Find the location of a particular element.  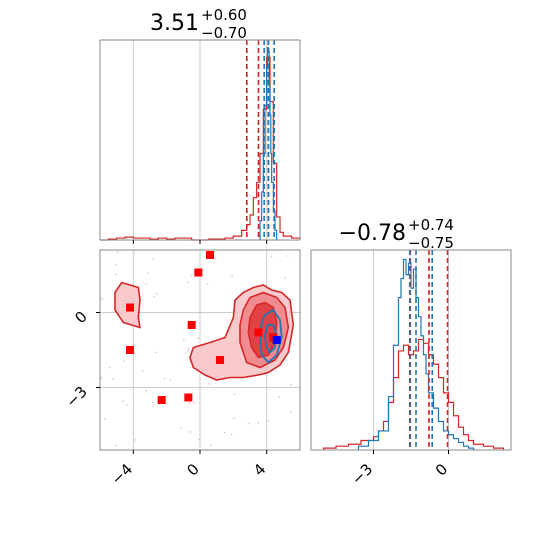

hist-blue-series is located at coordinates (416, 354).